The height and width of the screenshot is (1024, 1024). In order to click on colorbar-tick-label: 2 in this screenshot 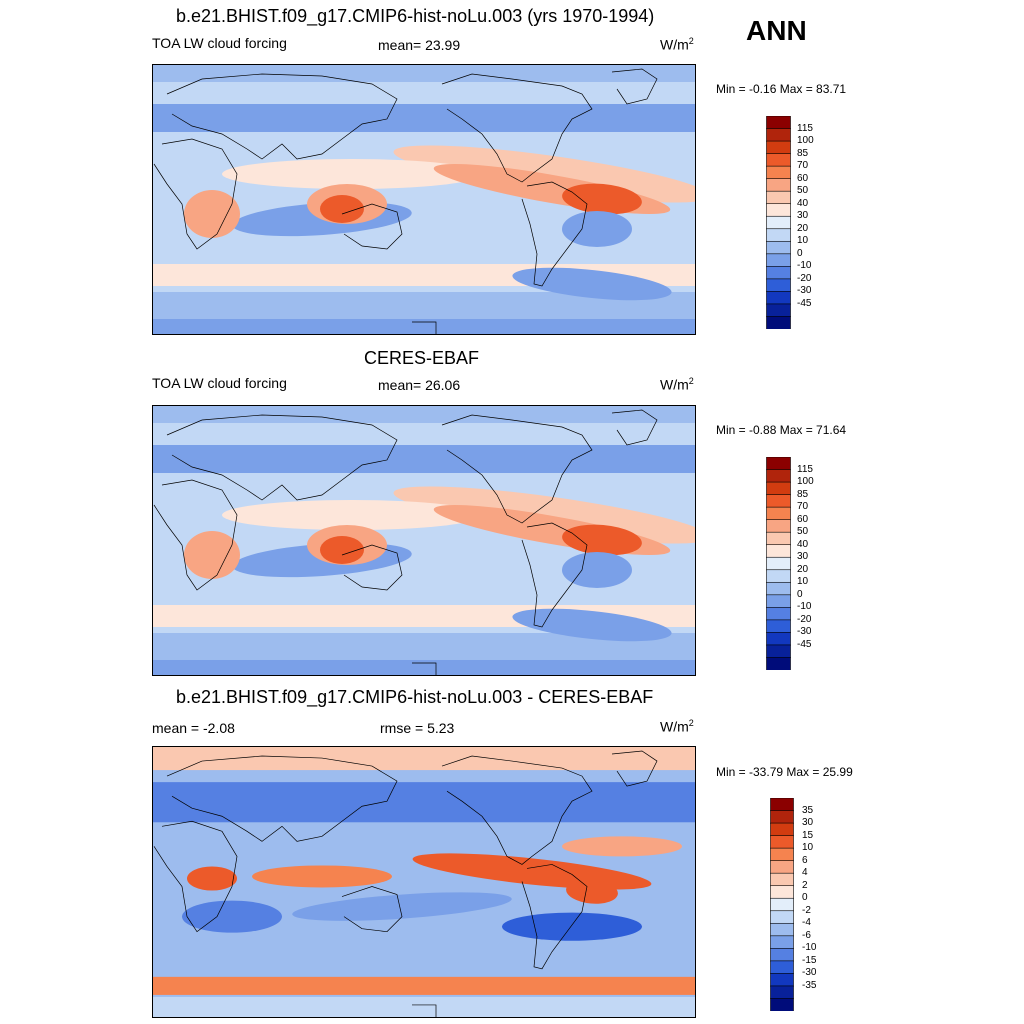, I will do `click(805, 885)`.